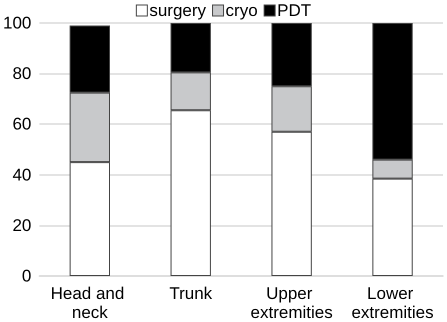 This screenshot has height=322, width=447. Describe the element at coordinates (22, 124) in the screenshot. I see `y-tick-label: 60` at that location.